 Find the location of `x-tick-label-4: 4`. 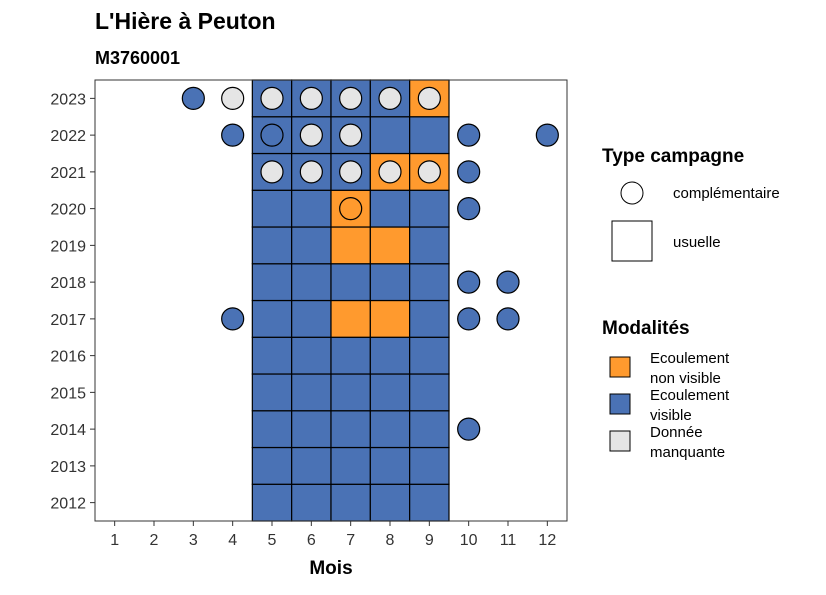

x-tick-label-4: 4 is located at coordinates (232, 540).